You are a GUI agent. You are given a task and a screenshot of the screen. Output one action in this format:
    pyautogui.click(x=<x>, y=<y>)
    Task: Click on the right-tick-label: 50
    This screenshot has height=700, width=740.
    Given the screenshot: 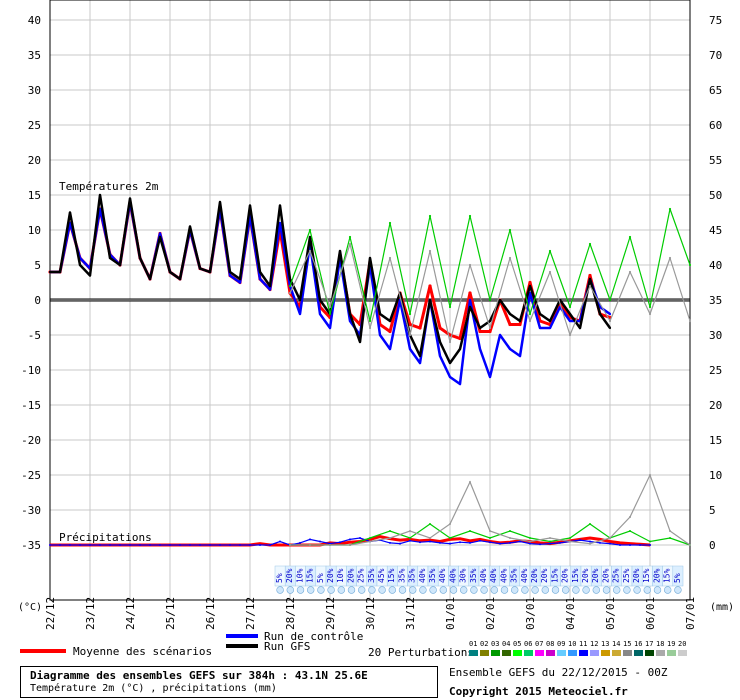 What is the action you would take?
    pyautogui.click(x=715, y=195)
    